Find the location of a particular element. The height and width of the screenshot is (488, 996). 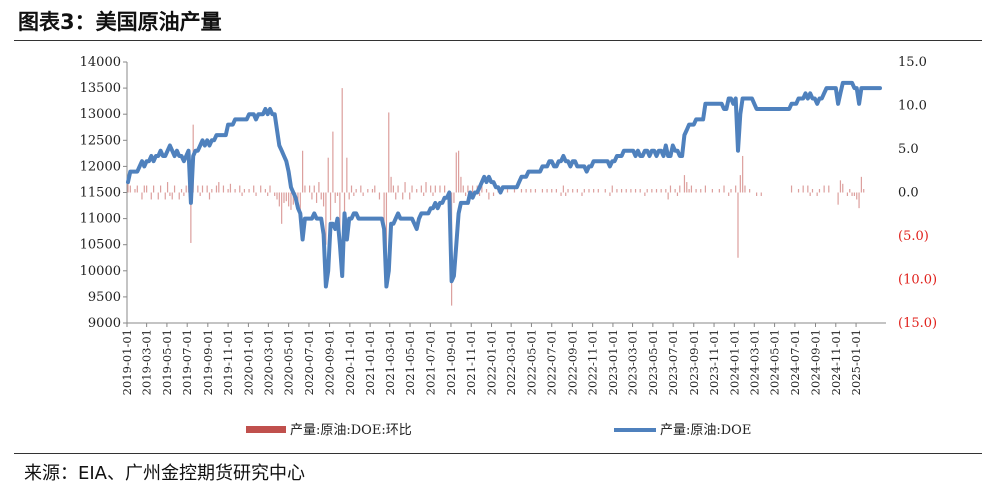

right-tick-label: 10.0 is located at coordinates (912, 106).